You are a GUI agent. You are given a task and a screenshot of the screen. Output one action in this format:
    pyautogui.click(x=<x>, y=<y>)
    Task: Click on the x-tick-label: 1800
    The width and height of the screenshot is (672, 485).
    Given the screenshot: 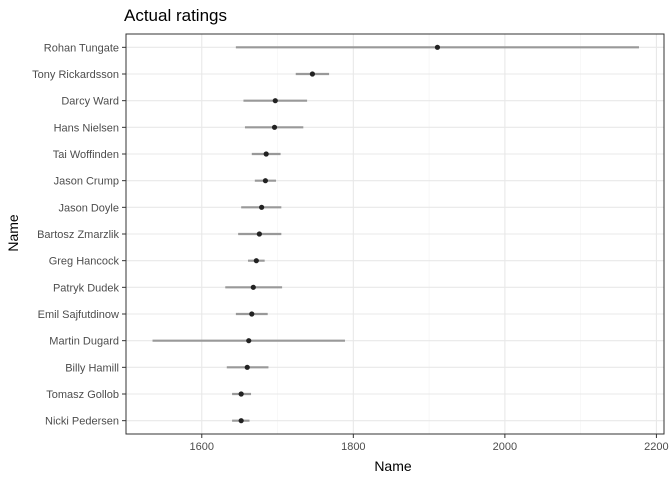 What is the action you would take?
    pyautogui.click(x=353, y=447)
    